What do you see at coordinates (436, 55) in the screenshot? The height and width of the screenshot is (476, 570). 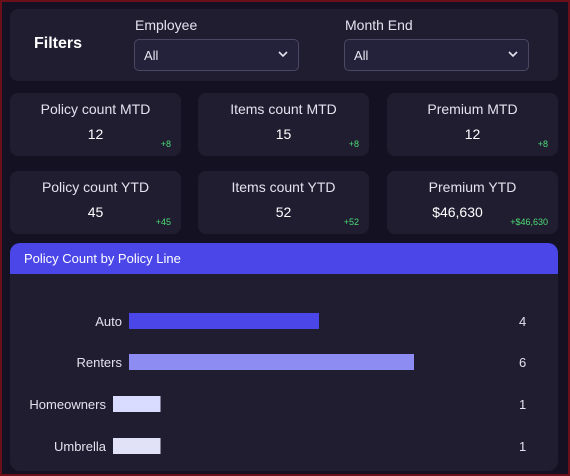 I see `month-end-select: All` at bounding box center [436, 55].